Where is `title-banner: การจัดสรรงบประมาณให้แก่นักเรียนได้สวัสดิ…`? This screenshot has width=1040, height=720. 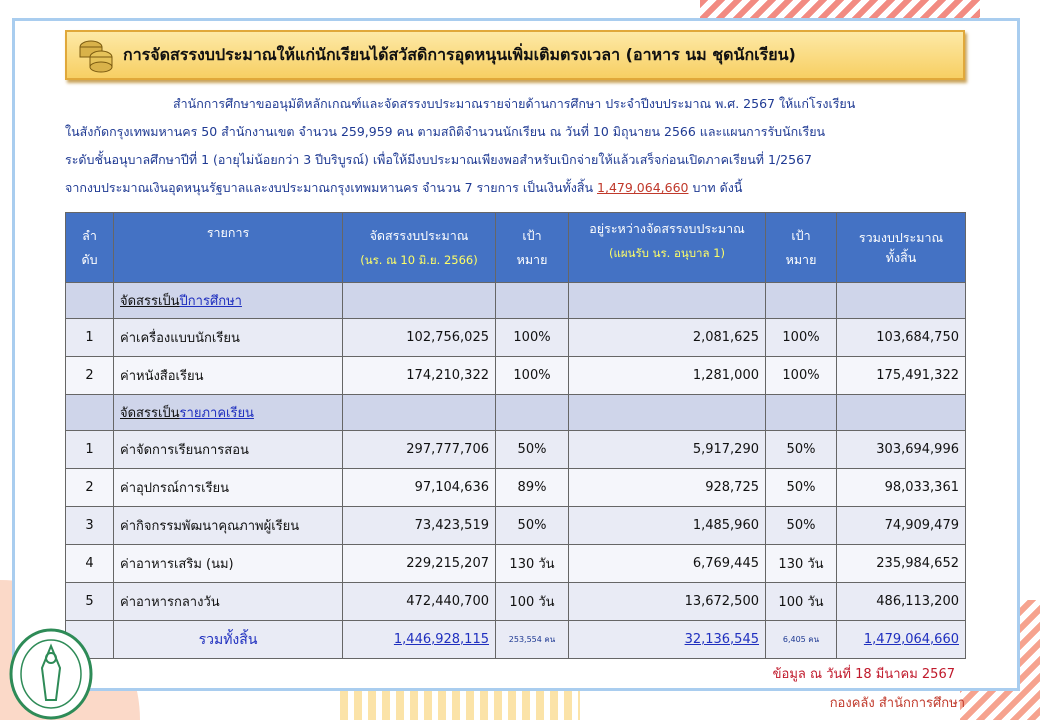
title-banner: การจัดสรรงบประมาณให้แก่นักเรียนได้สวัสดิ… is located at coordinates (515, 55).